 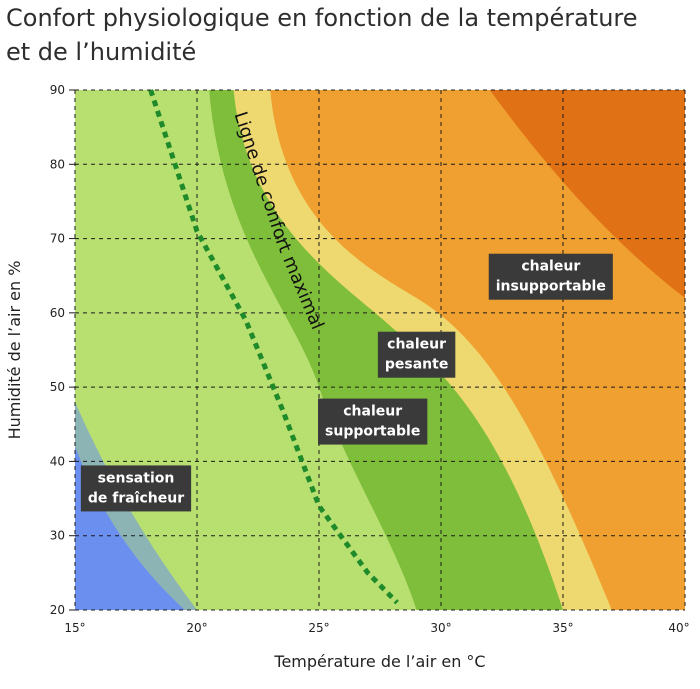 I want to click on zone-label-text: pesante, so click(x=416, y=365).